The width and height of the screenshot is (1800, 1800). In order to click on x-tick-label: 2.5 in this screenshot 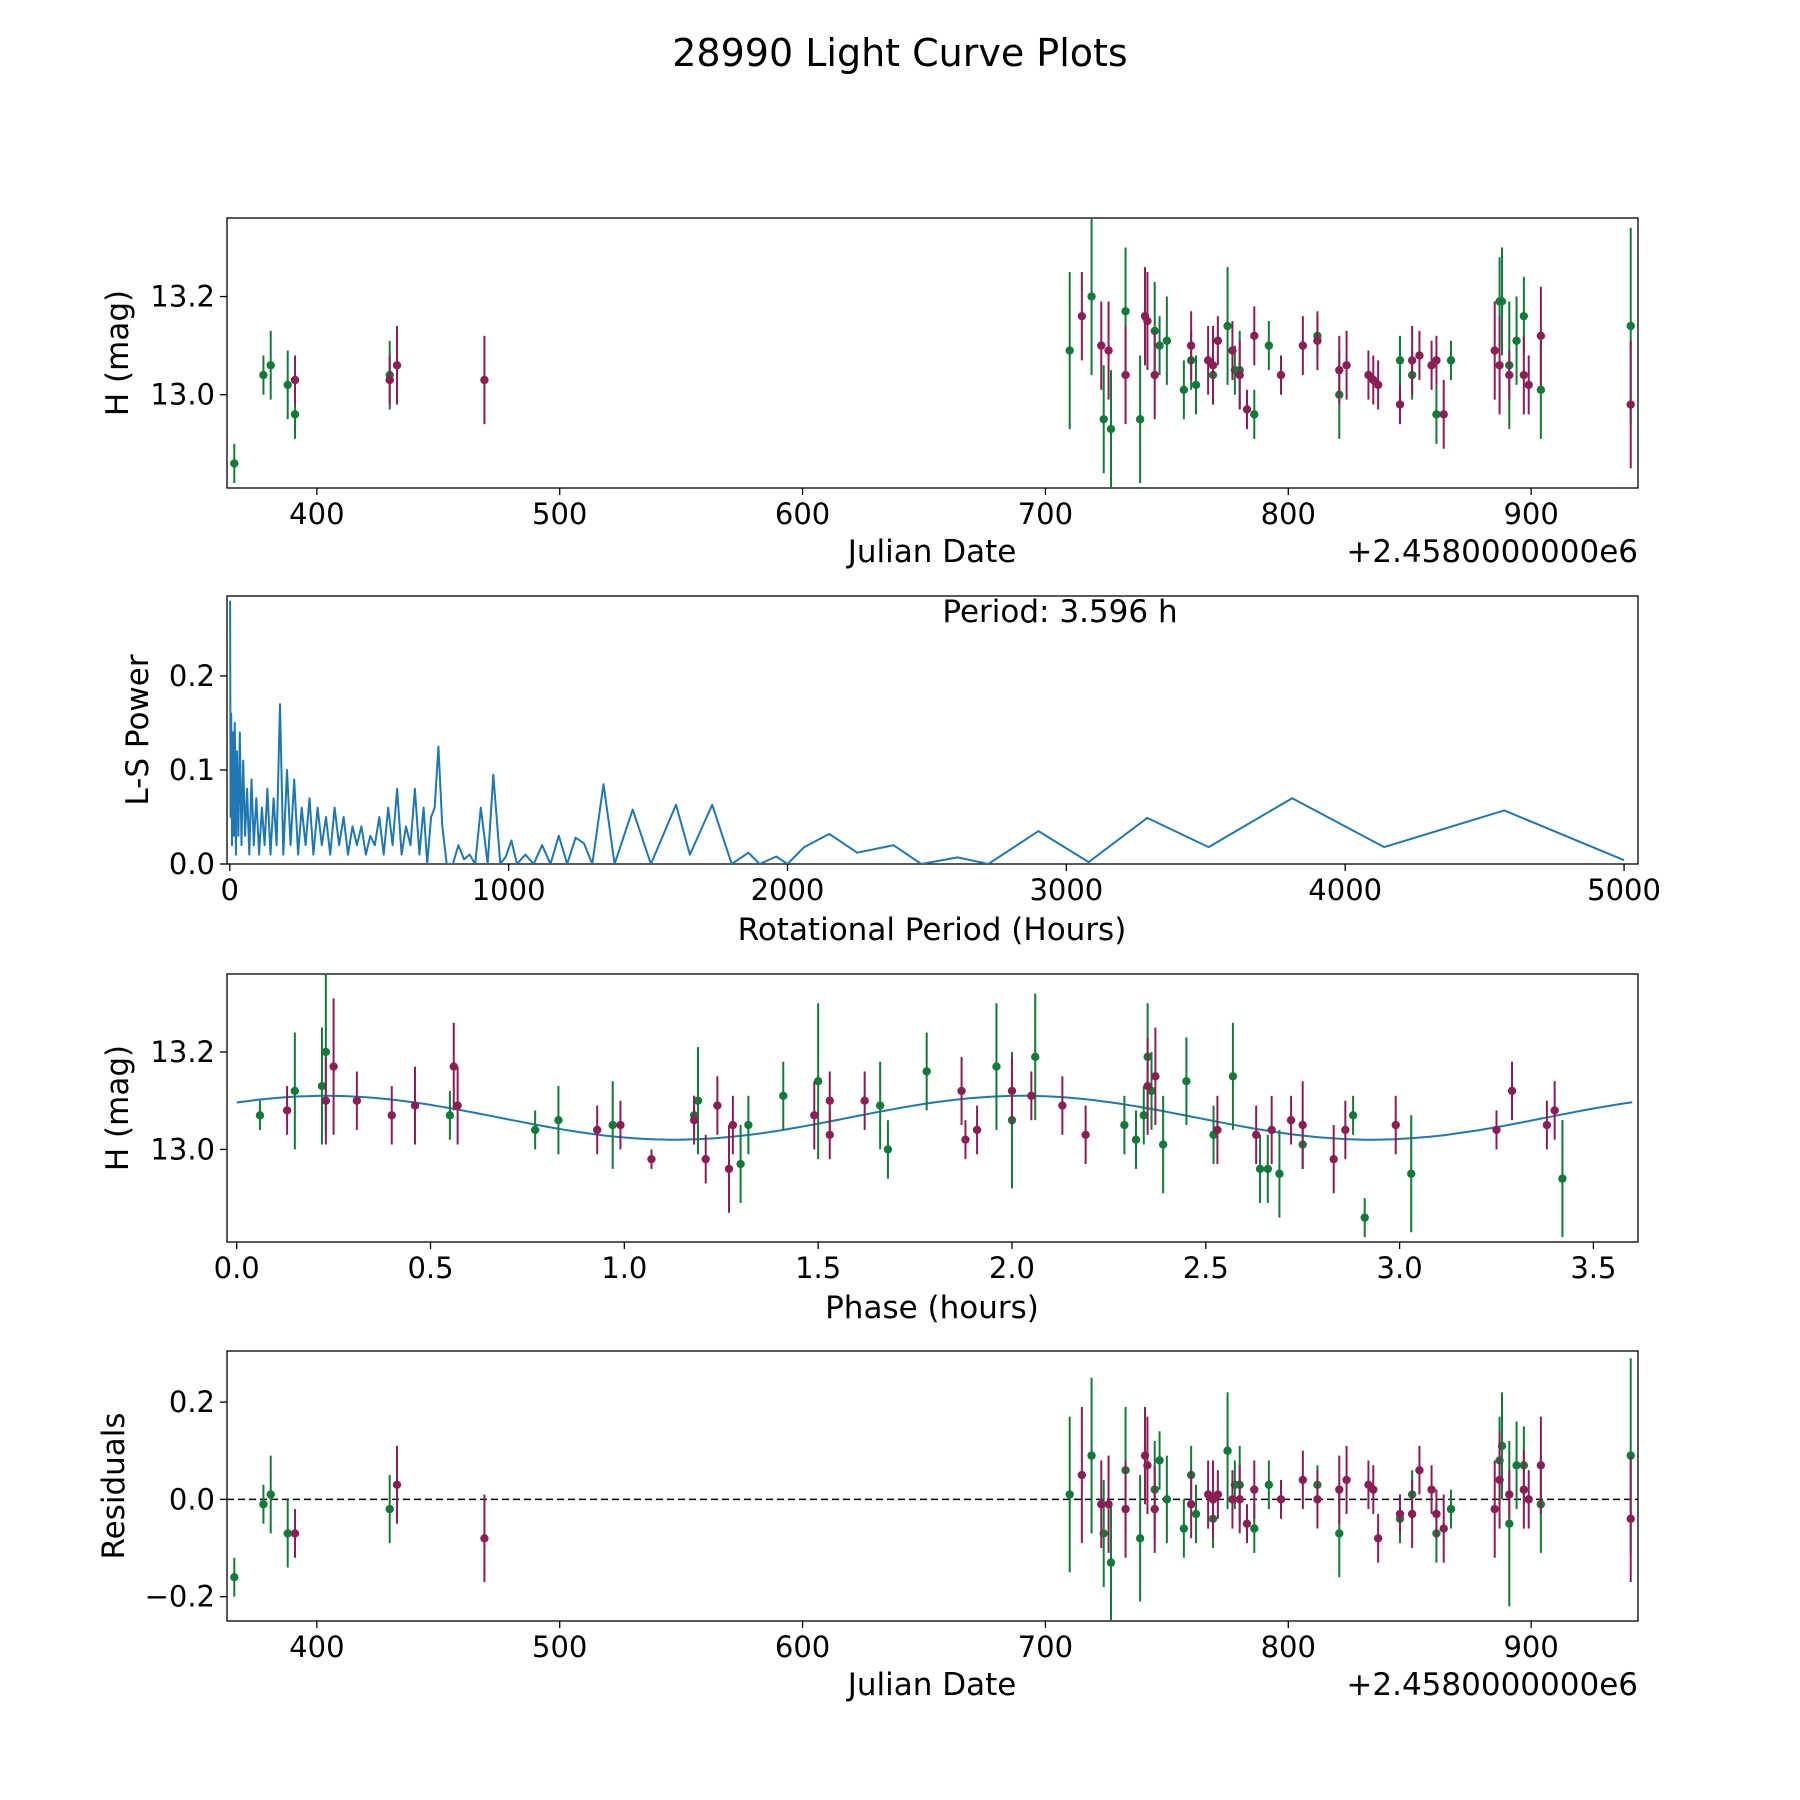, I will do `click(1206, 1268)`.